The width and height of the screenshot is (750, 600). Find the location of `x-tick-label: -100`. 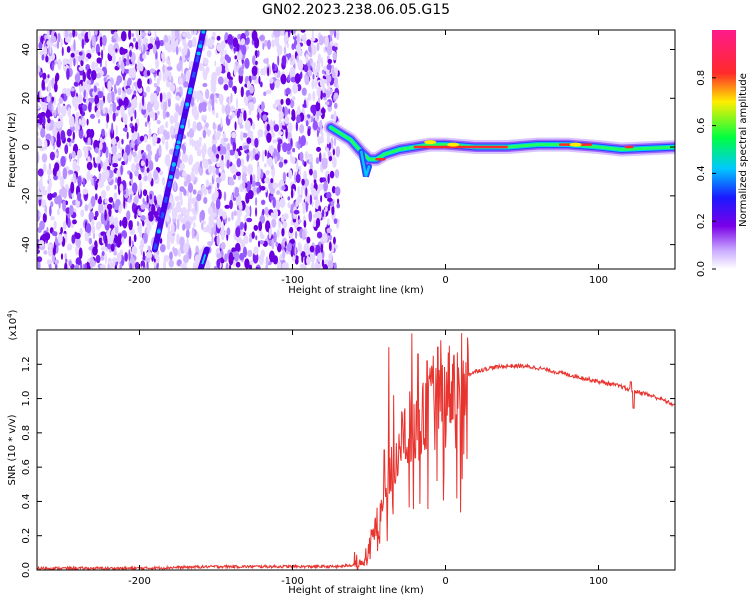

x-tick-label: -100 is located at coordinates (292, 280).